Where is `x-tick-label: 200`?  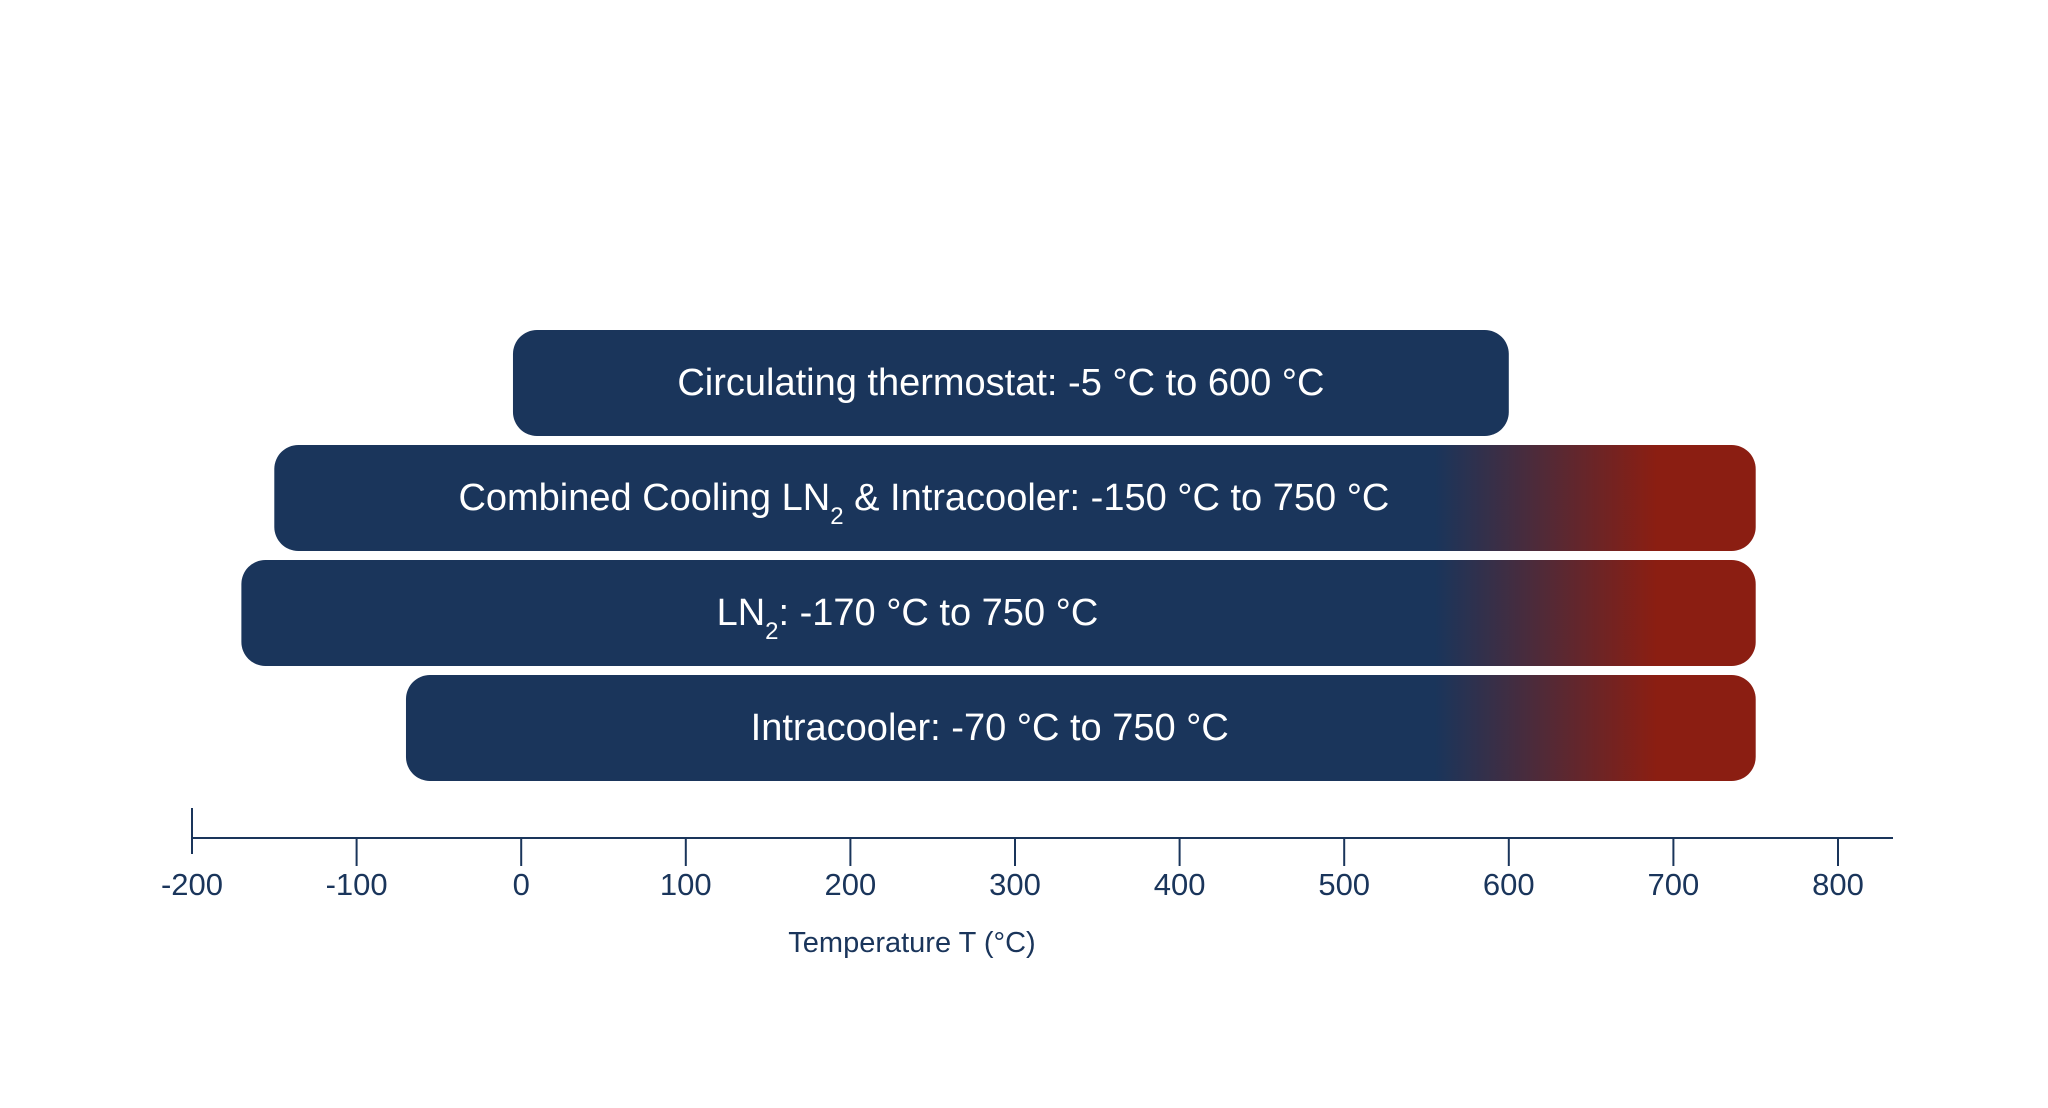
x-tick-label: 200 is located at coordinates (851, 884).